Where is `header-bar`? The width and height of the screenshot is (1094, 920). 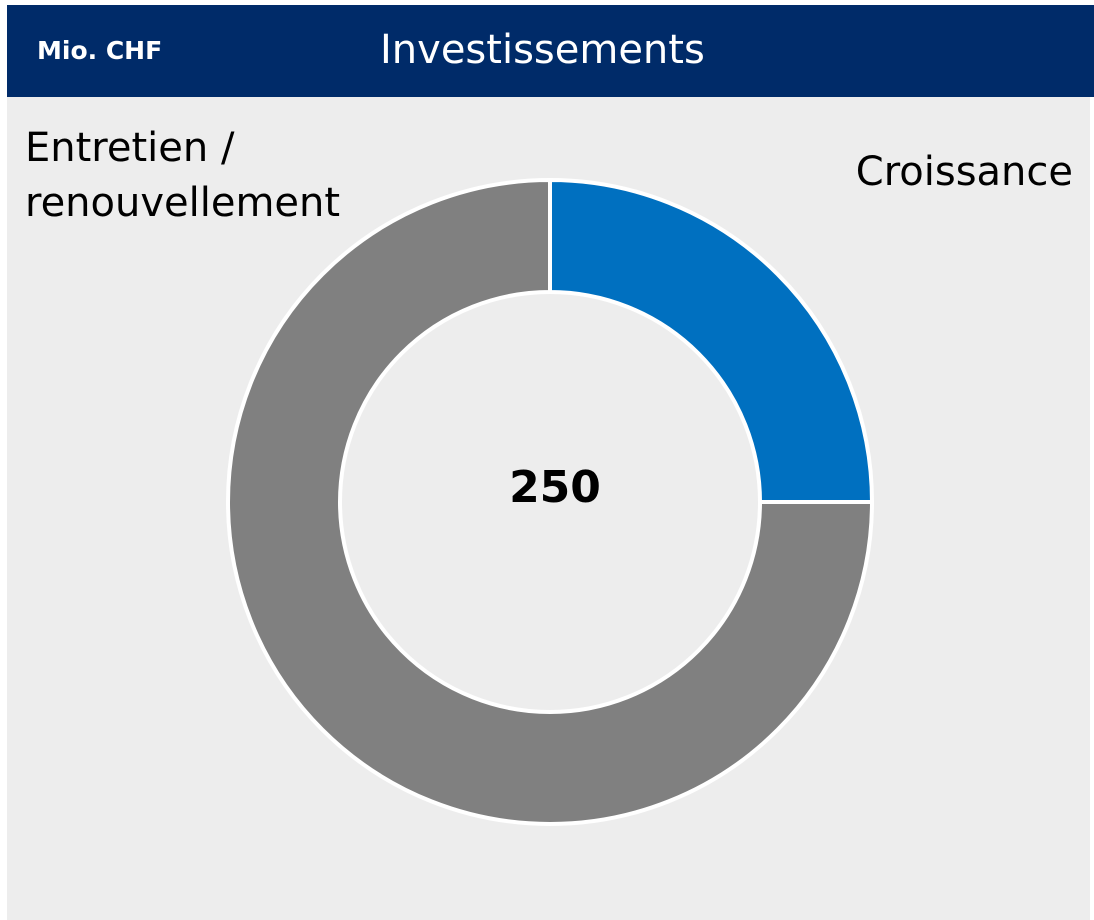 header-bar is located at coordinates (550, 51).